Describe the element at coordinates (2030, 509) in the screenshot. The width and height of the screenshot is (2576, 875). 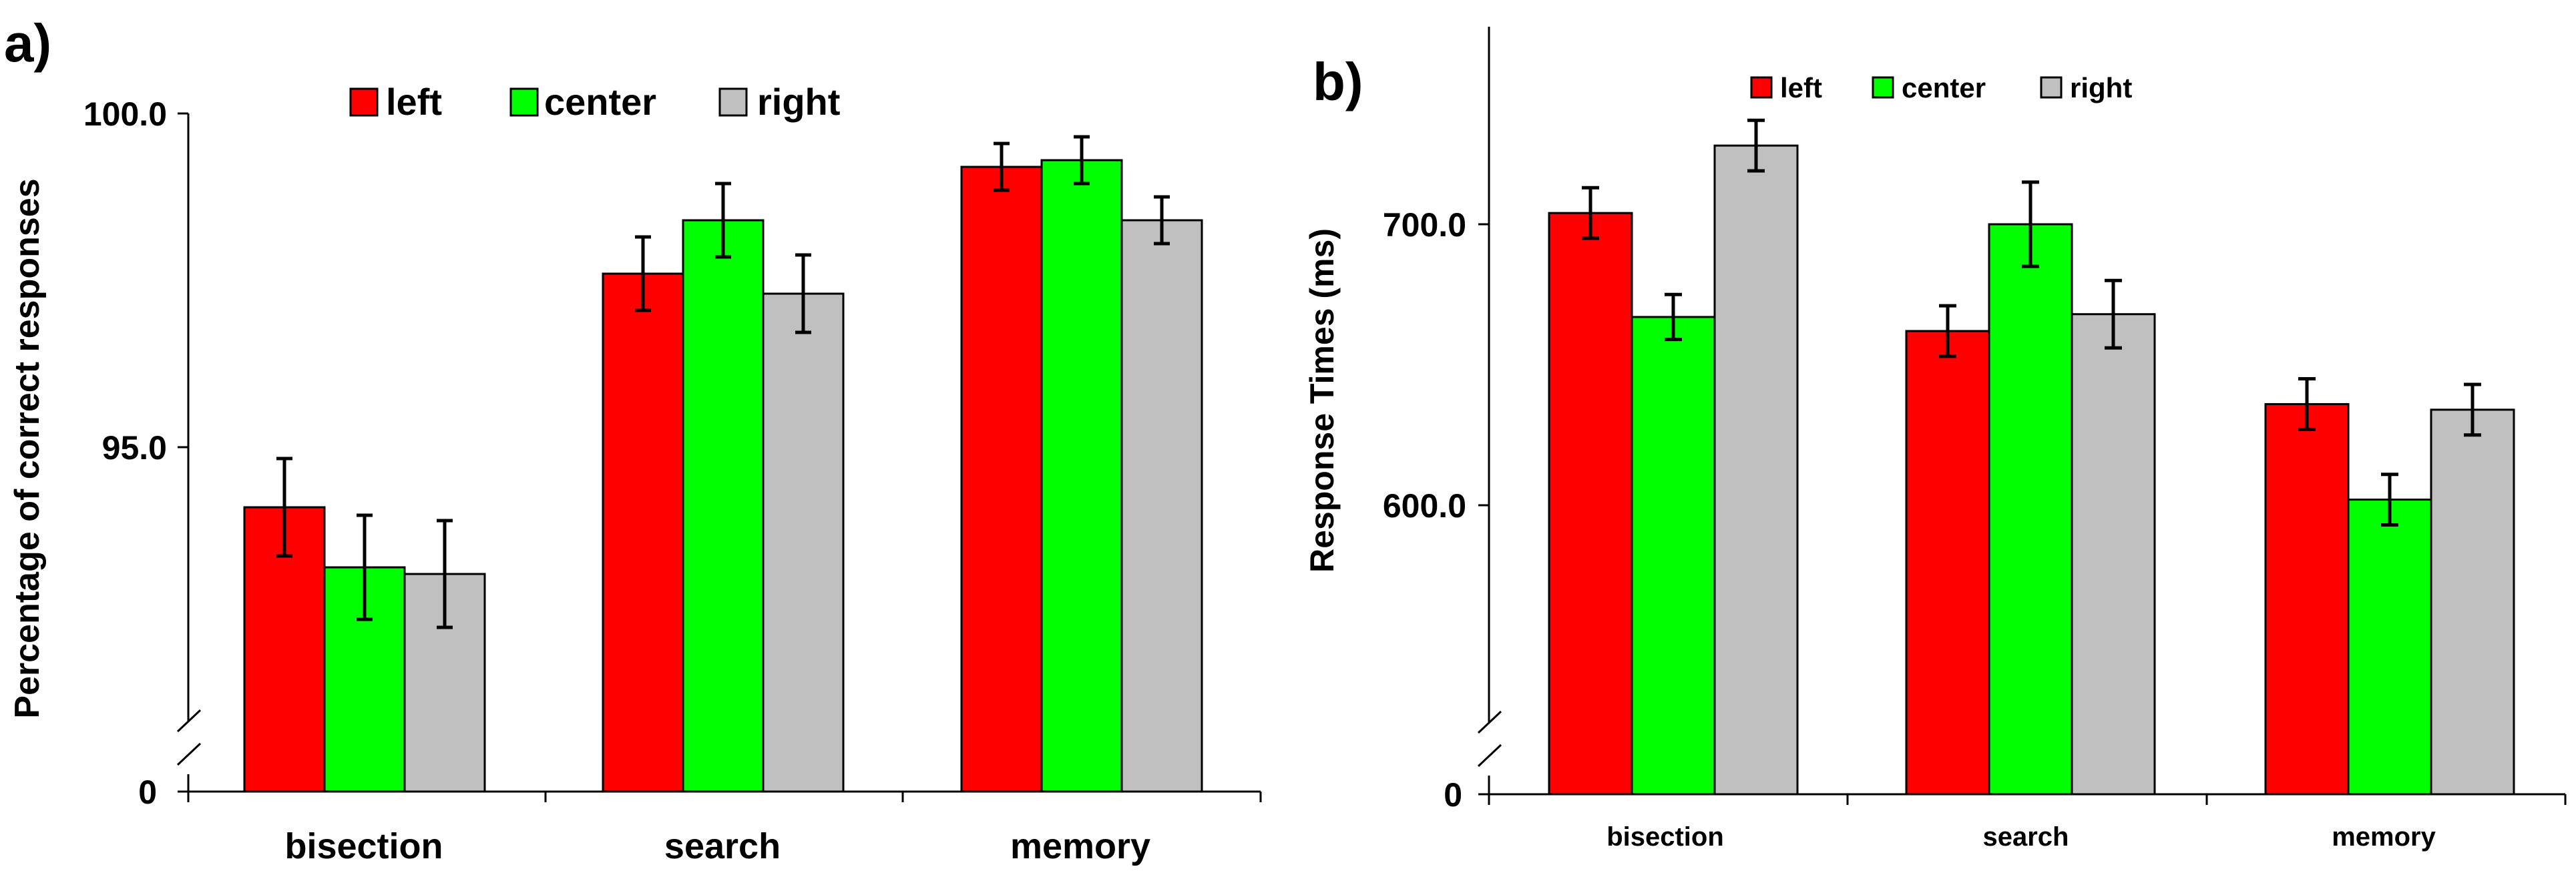
I see `panel-b-bar-search-center` at that location.